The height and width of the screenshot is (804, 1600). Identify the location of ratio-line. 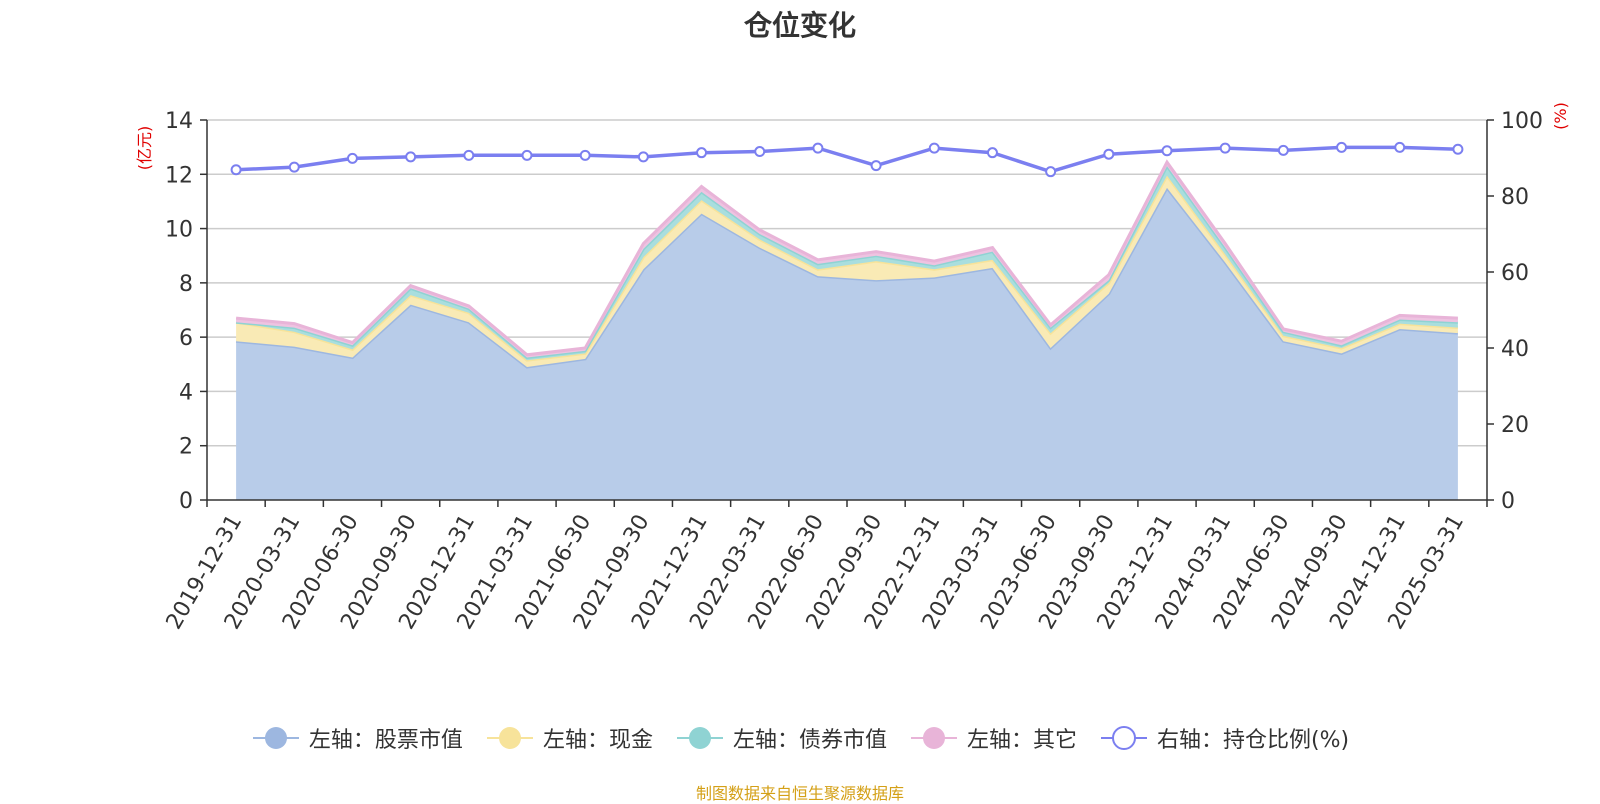
(847, 159).